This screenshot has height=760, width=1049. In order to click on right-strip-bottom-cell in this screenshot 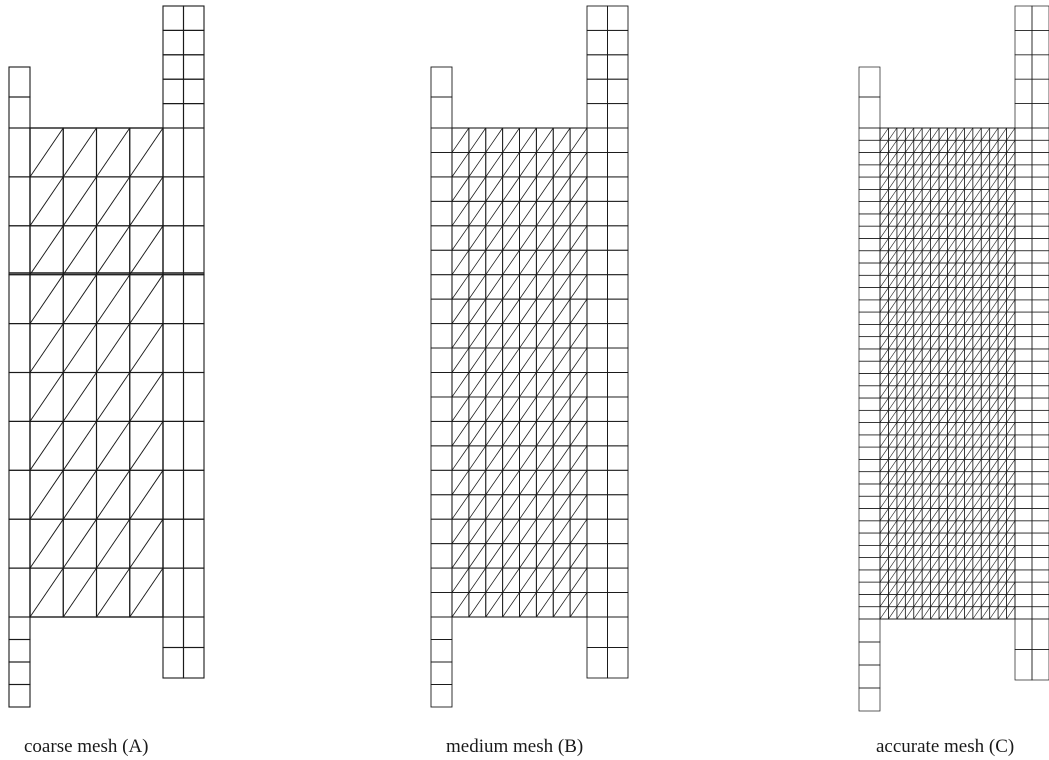, I will do `click(618, 632)`.